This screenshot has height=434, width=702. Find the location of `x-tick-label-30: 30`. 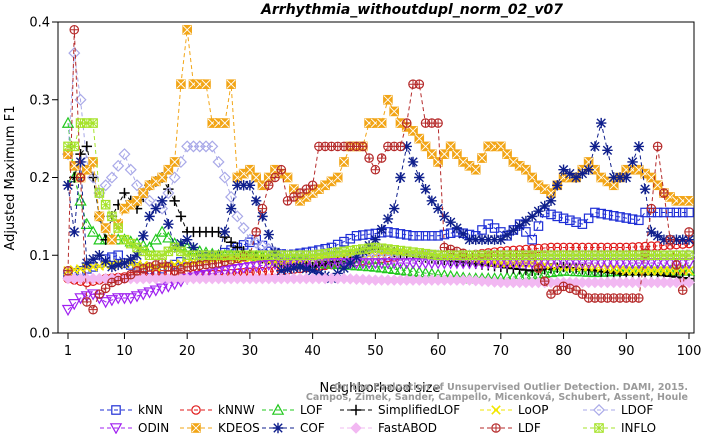

x-tick-label-30: 30 is located at coordinates (250, 351).